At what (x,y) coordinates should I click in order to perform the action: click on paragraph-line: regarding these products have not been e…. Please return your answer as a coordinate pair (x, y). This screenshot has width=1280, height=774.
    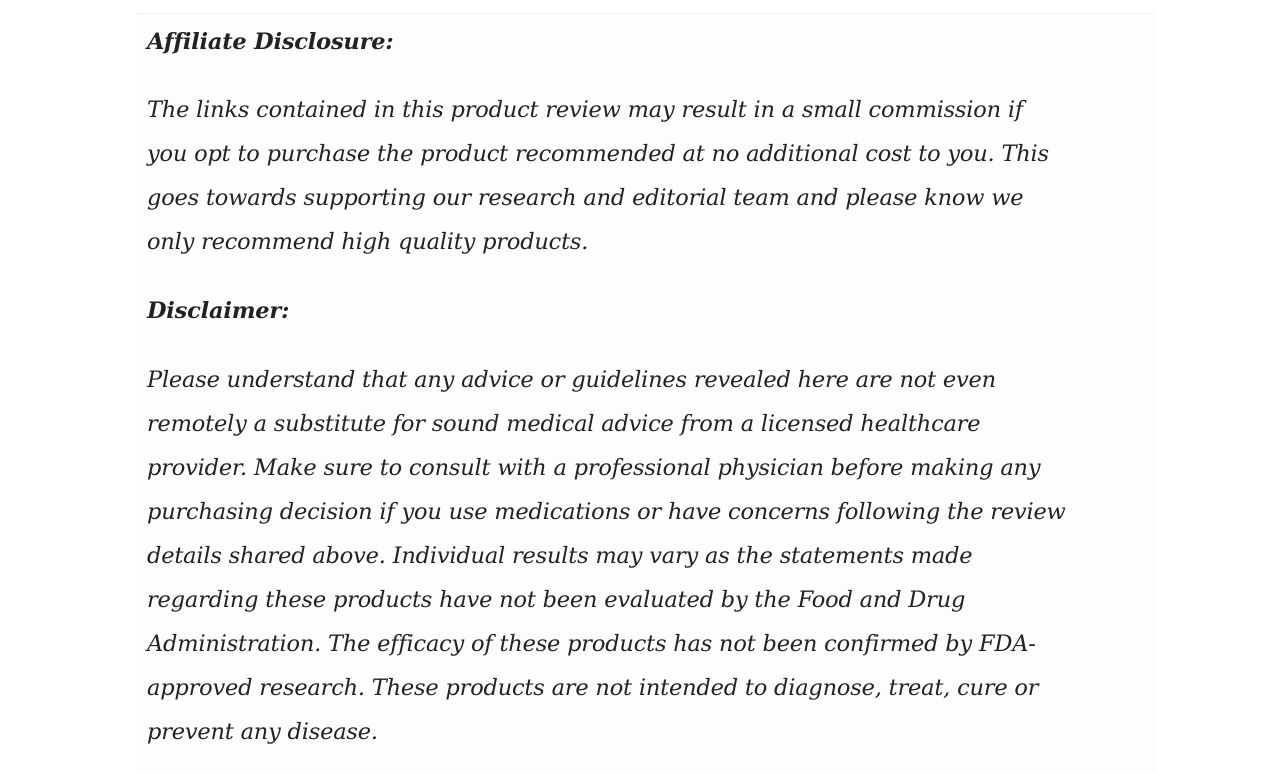
    Looking at the image, I should click on (556, 600).